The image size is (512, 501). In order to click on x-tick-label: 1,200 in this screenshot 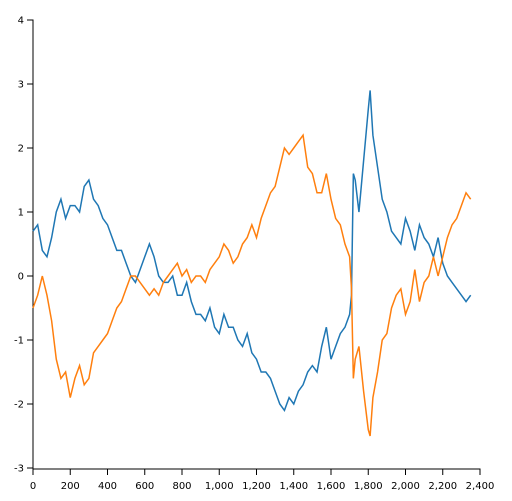, I will do `click(256, 486)`.